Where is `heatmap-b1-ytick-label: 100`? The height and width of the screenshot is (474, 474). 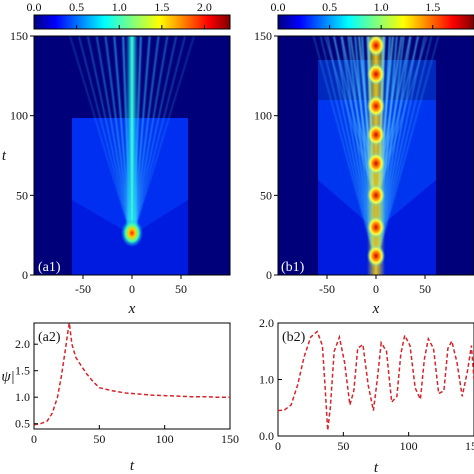
heatmap-b1-ytick-label: 100 is located at coordinates (263, 116).